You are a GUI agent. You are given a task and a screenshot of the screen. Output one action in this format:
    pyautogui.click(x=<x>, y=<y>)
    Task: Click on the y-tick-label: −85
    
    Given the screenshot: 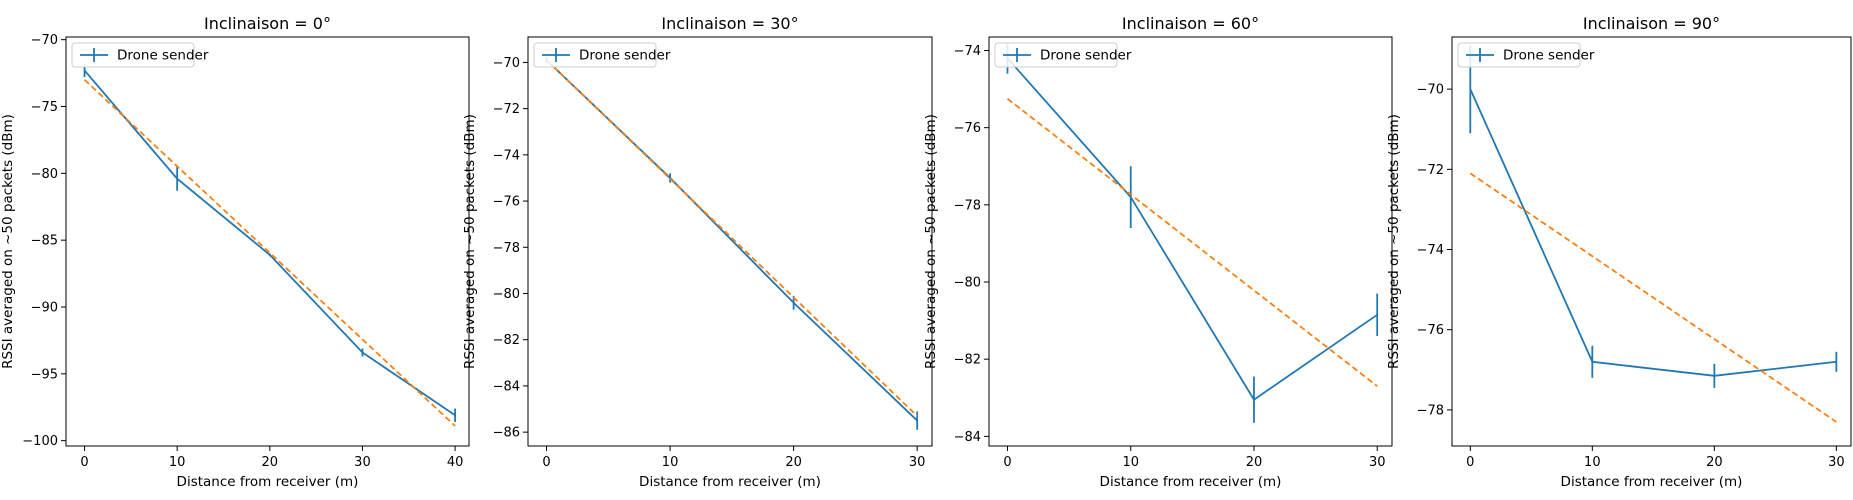 What is the action you would take?
    pyautogui.click(x=44, y=241)
    